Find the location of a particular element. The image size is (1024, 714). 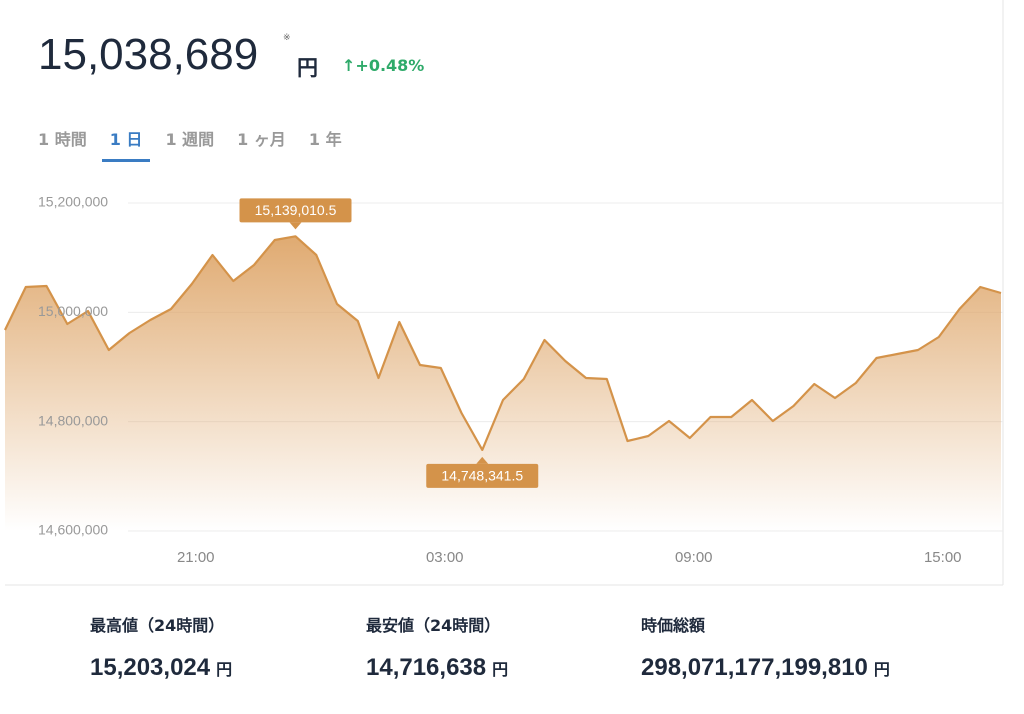

stat-value-row: 15,203,024 円 is located at coordinates (161, 668).